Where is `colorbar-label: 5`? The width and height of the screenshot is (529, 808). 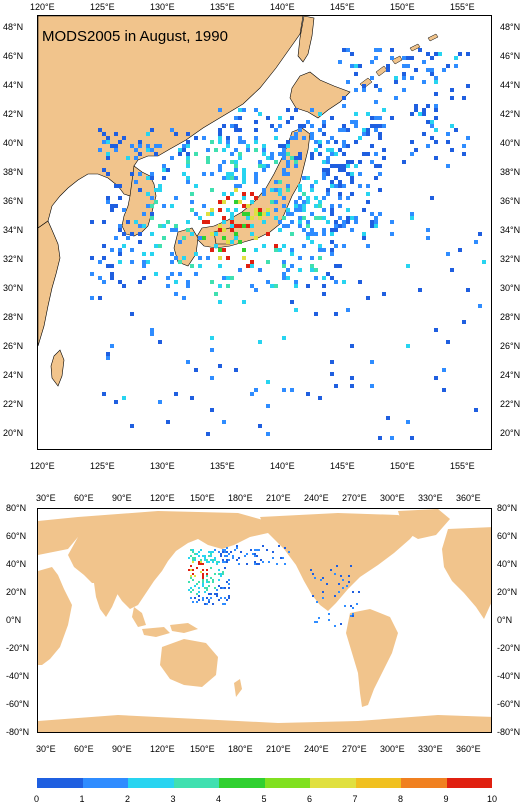
colorbar-label: 5 is located at coordinates (264, 799).